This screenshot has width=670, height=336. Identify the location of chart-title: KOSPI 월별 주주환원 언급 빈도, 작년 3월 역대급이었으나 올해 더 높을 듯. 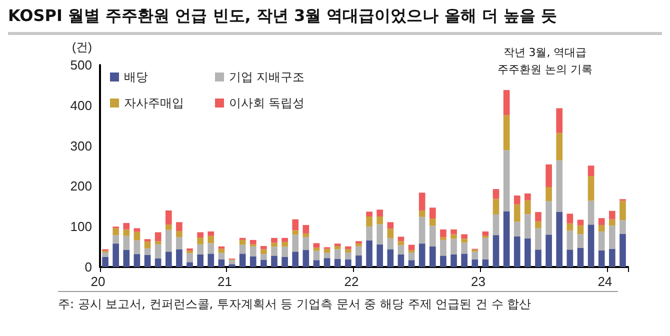
(335, 20).